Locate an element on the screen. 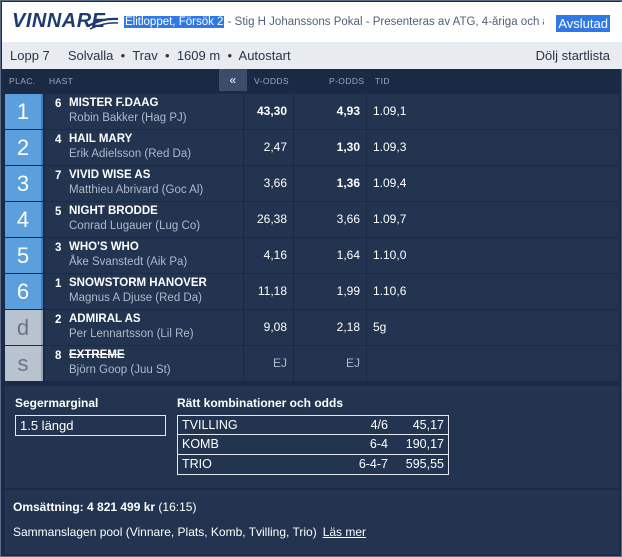 Image resolution: width=622 pixels, height=557 pixels. race-type: Trav is located at coordinates (145, 55).